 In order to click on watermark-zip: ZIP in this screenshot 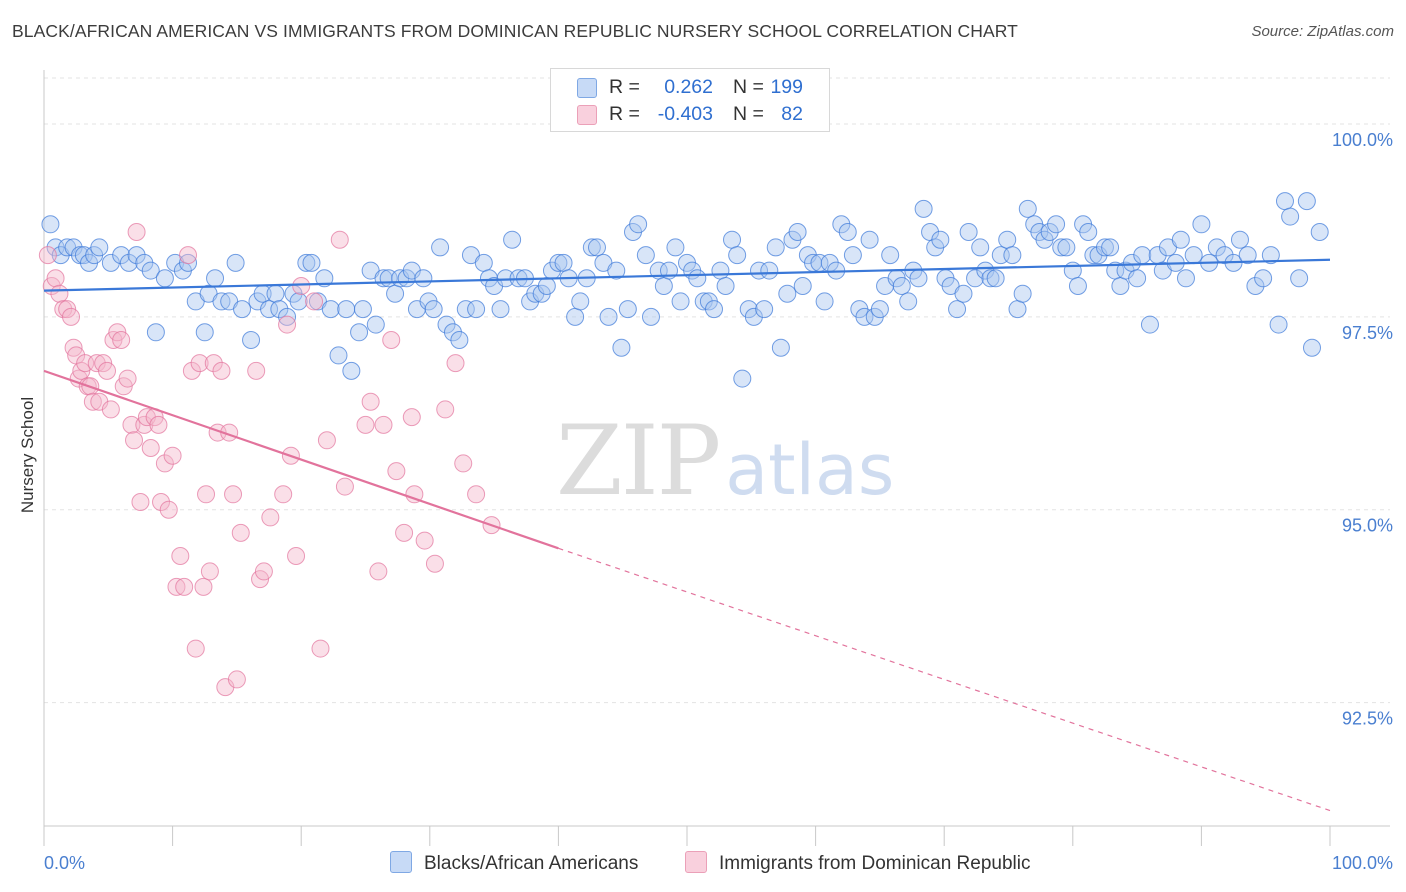, I will do `click(638, 461)`.